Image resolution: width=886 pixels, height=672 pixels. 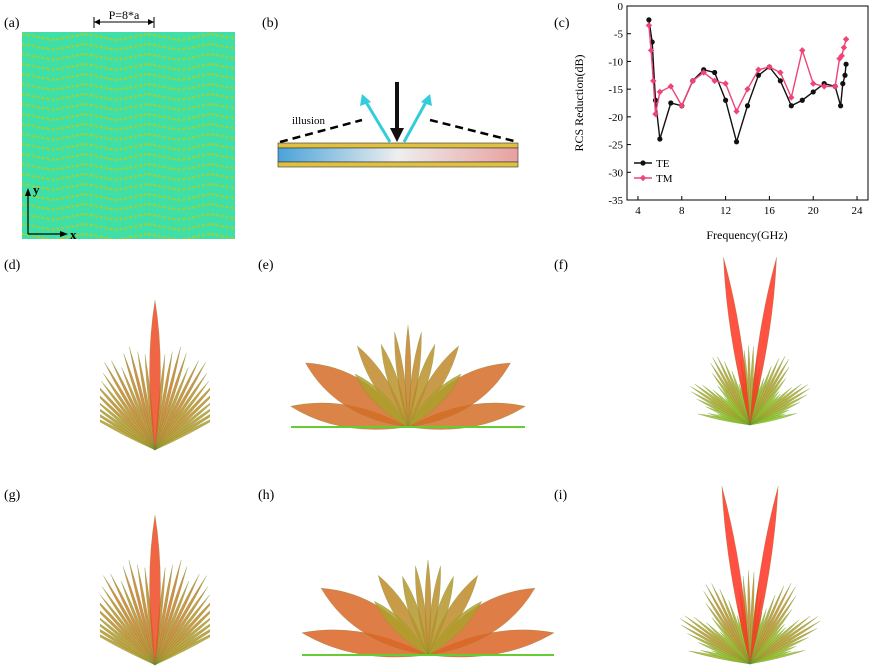 I want to click on y-tick-label: -35, so click(x=615, y=201).